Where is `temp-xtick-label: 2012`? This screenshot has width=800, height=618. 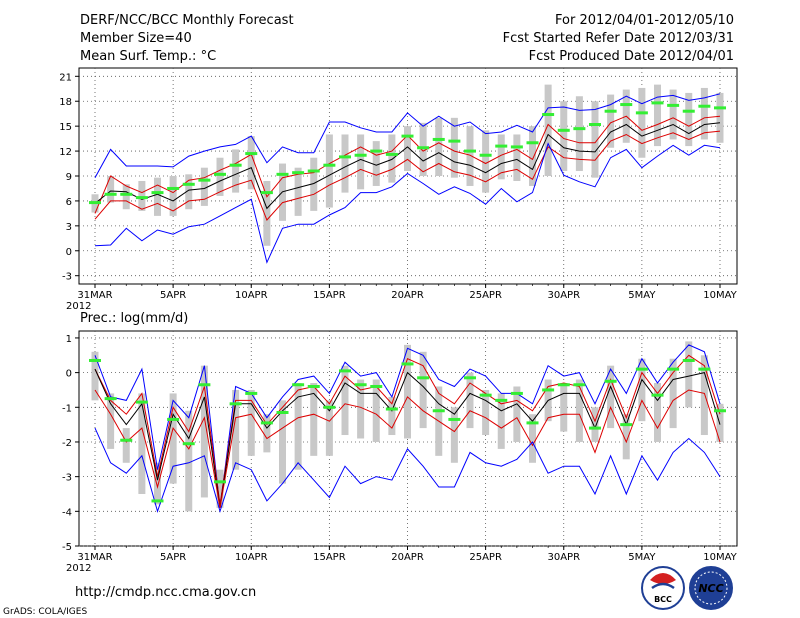
temp-xtick-label: 2012 is located at coordinates (78, 306).